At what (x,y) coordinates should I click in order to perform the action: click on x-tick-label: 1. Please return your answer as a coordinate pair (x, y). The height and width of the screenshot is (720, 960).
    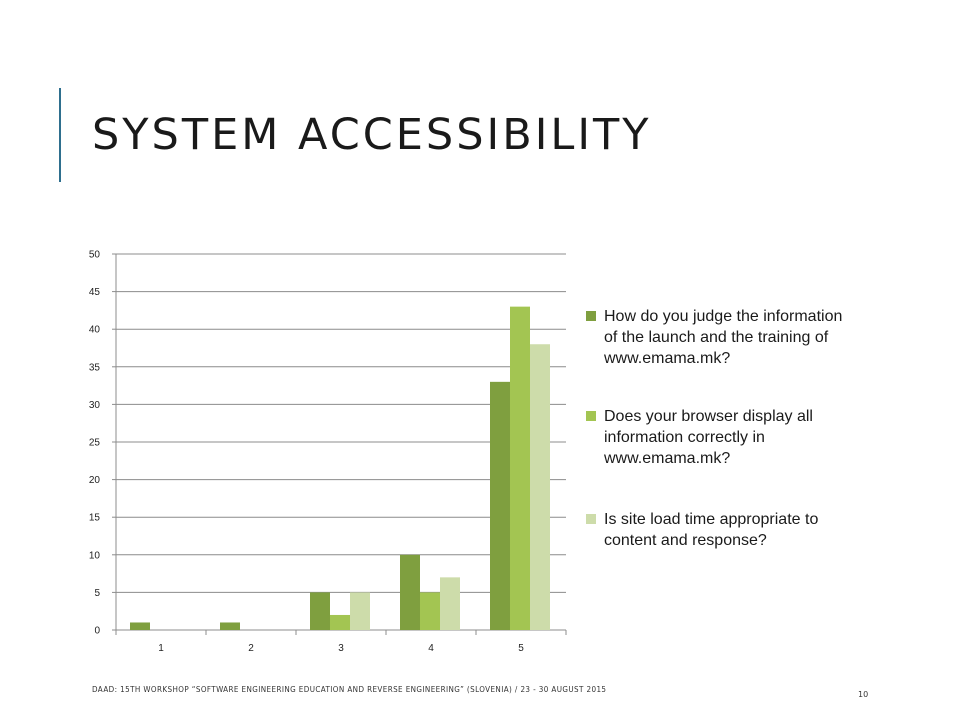
    Looking at the image, I should click on (161, 648).